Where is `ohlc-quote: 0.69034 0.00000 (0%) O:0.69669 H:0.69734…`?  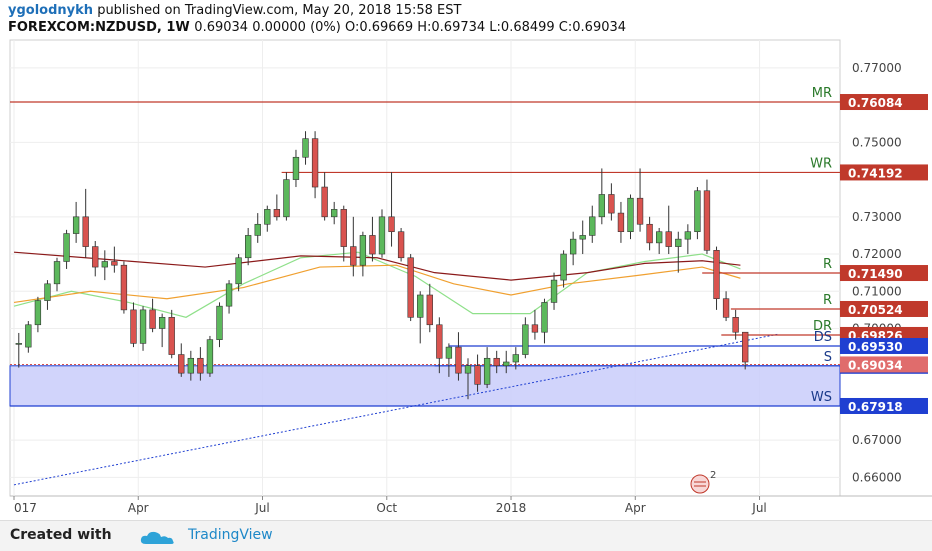
ohlc-quote: 0.69034 0.00000 (0%) O:0.69669 H:0.69734… is located at coordinates (410, 27).